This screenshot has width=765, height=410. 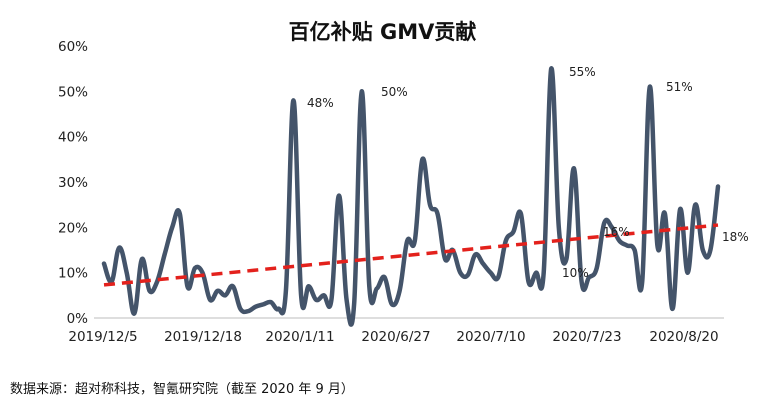 I want to click on y-tick-label: 60%, so click(x=73, y=47).